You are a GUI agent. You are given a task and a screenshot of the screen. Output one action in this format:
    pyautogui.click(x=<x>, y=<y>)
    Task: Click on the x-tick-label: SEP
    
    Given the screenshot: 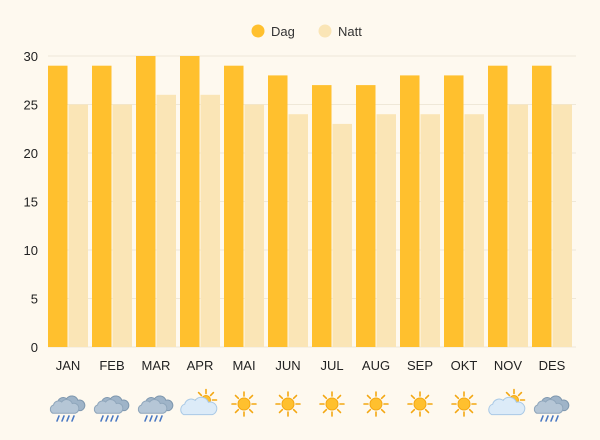 What is the action you would take?
    pyautogui.click(x=420, y=365)
    